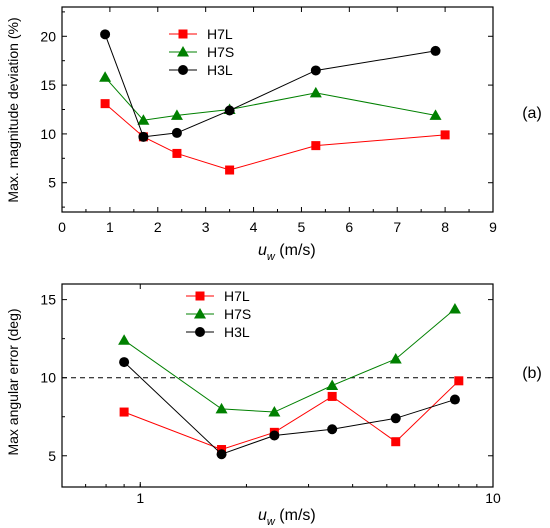 Image resolution: width=550 pixels, height=528 pixels. Describe the element at coordinates (48, 36) in the screenshot. I see `y-tick-label: 20` at that location.